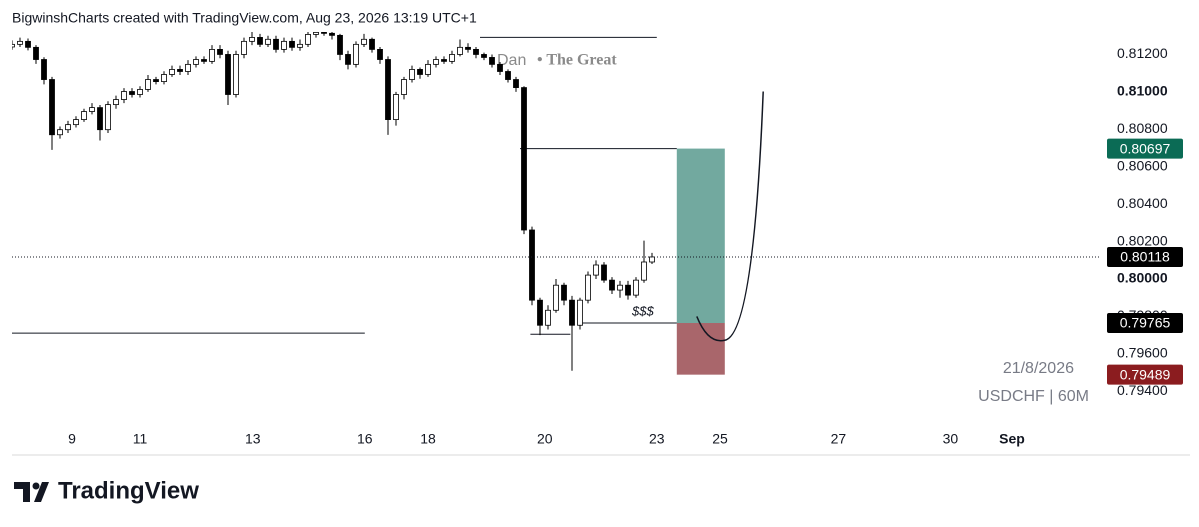 The width and height of the screenshot is (1199, 527). Describe the element at coordinates (72, 439) in the screenshot. I see `x-tick-label: 9` at that location.